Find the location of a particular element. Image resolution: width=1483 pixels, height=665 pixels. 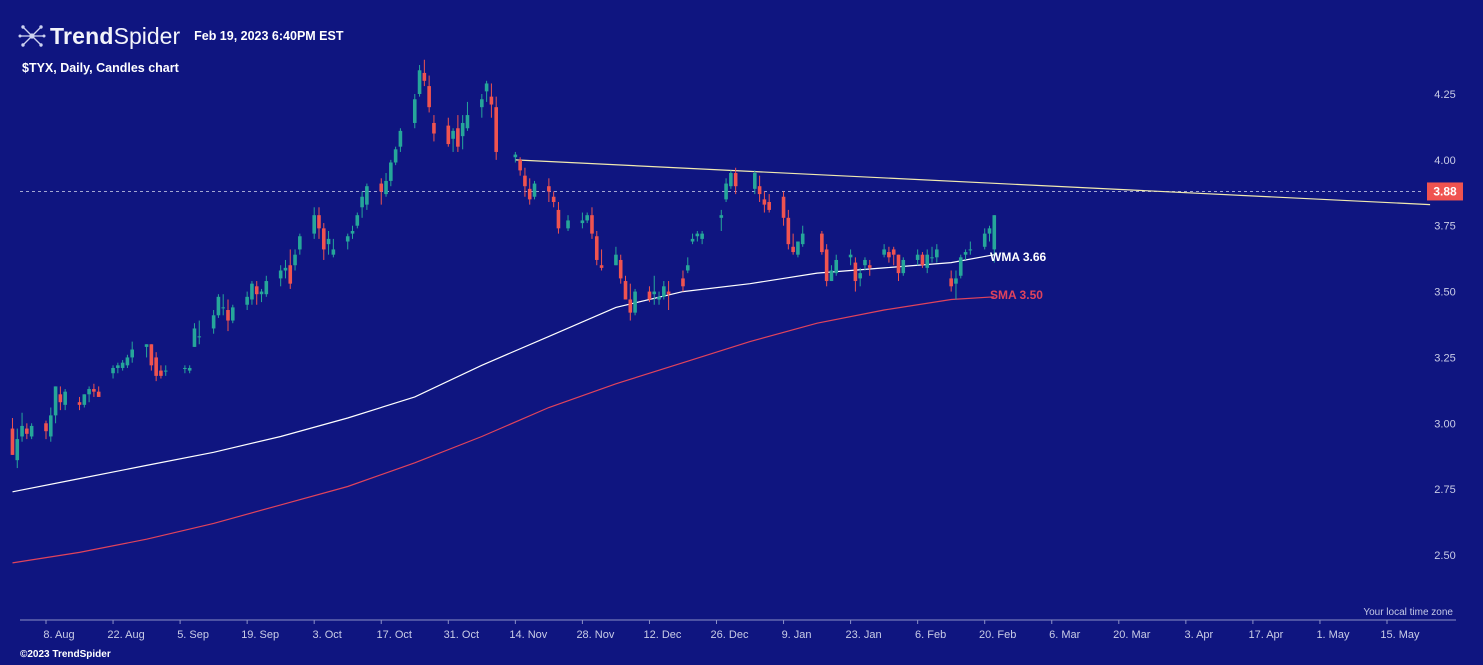

chart-timestamp: Feb 19, 2023 6:40PM EST is located at coordinates (269, 36).